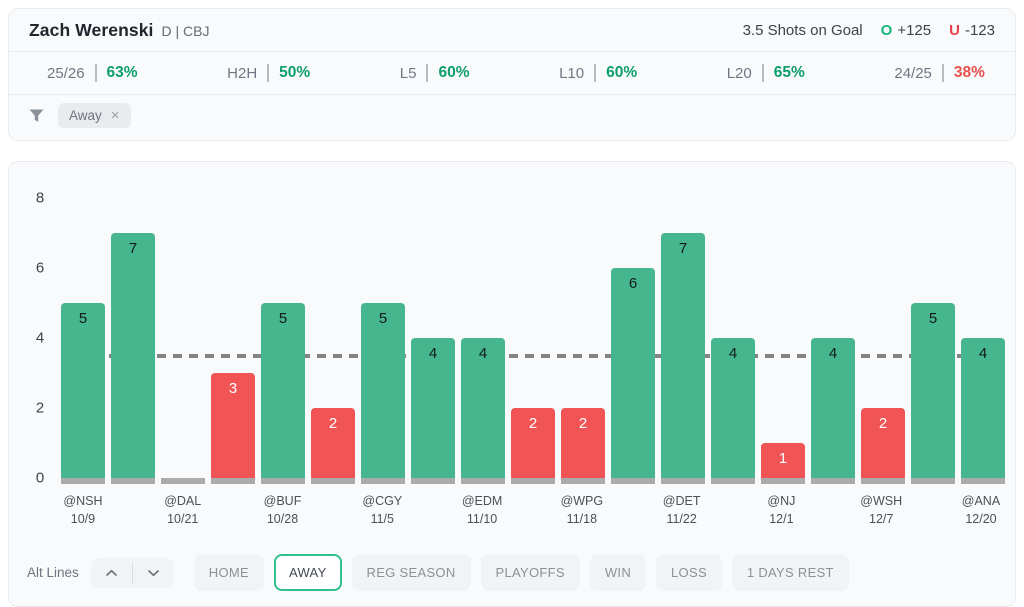 The height and width of the screenshot is (607, 1024). What do you see at coordinates (435, 73) in the screenshot?
I see `stat-l5: L5 60%` at bounding box center [435, 73].